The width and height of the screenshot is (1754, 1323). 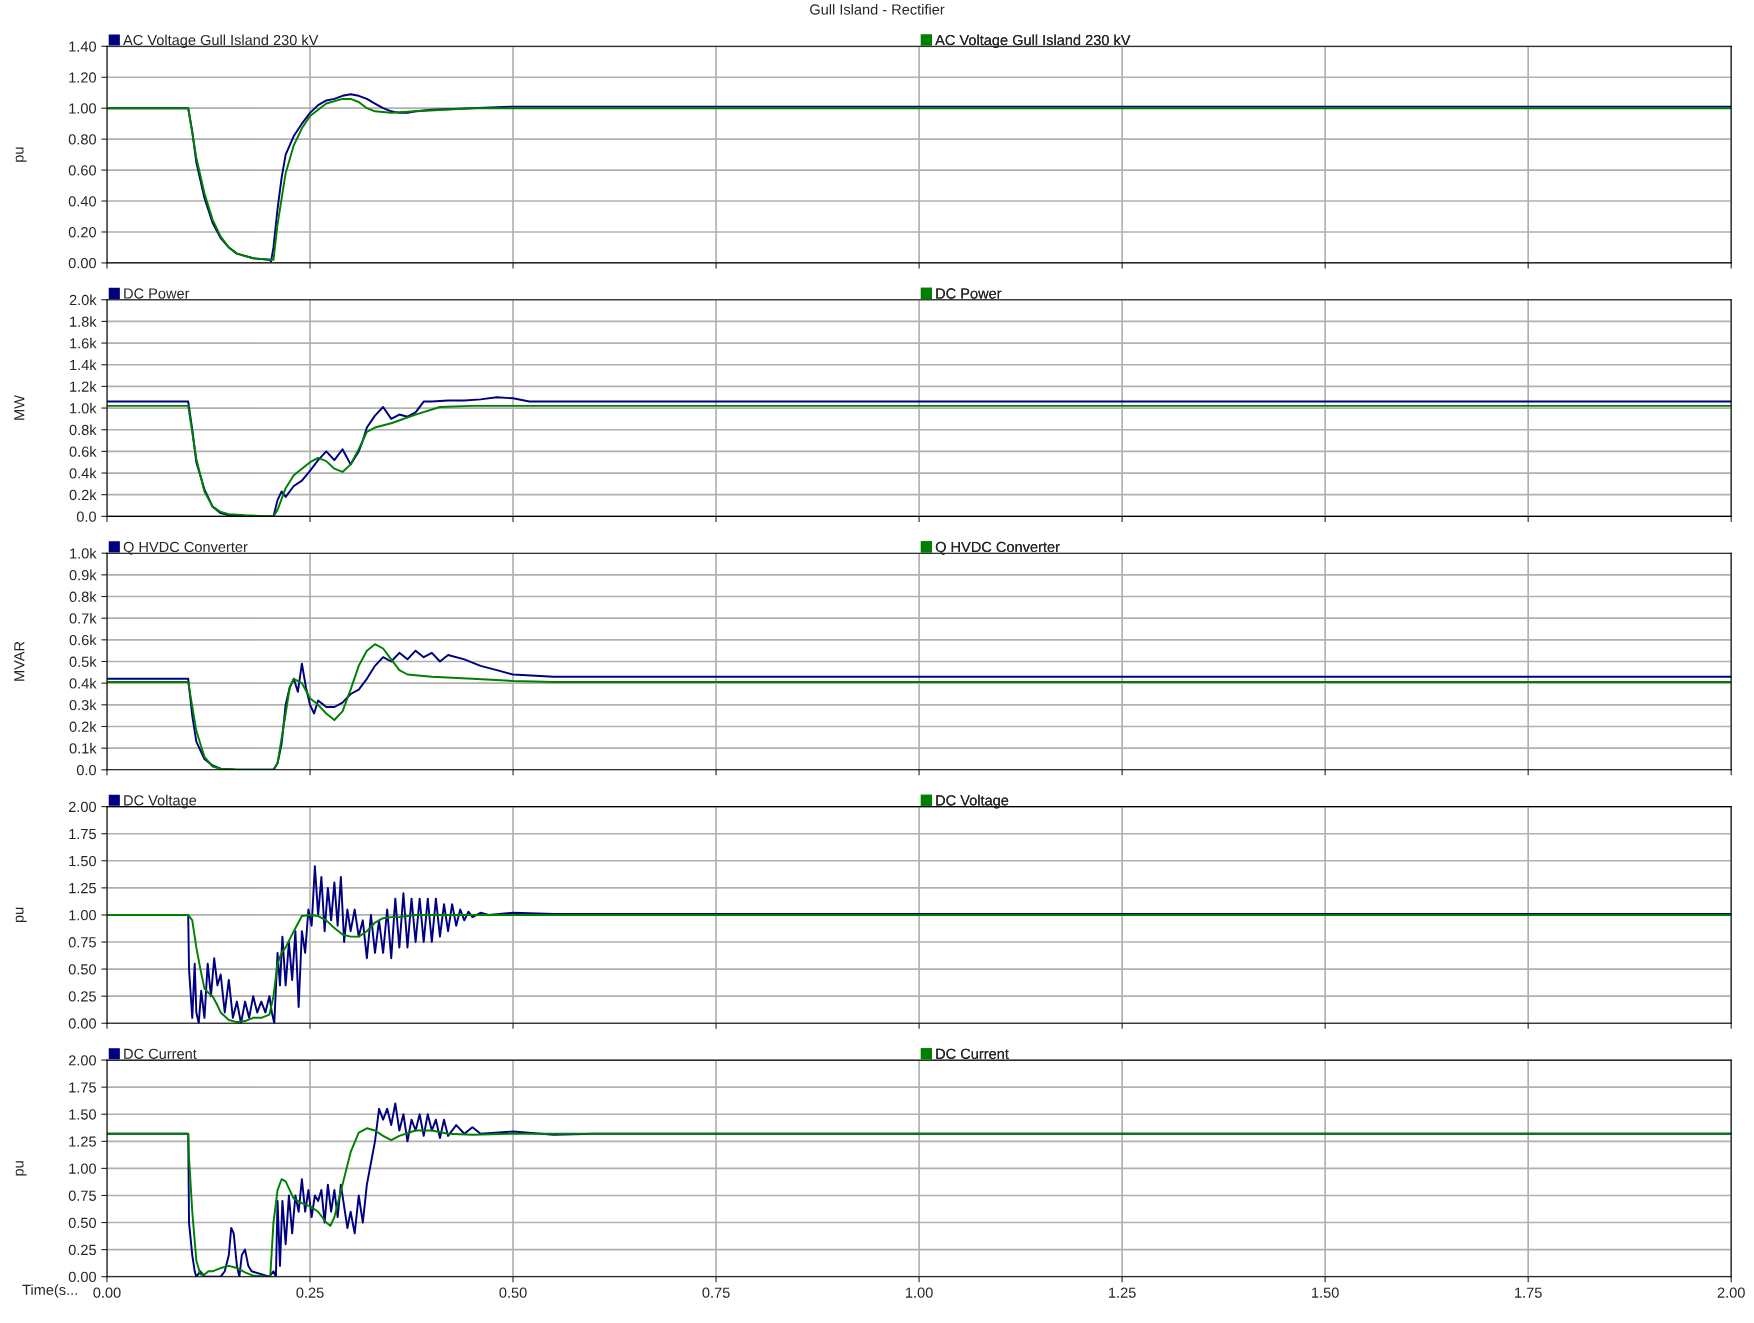 What do you see at coordinates (19, 661) in the screenshot?
I see `y-axis-title: MVAR` at bounding box center [19, 661].